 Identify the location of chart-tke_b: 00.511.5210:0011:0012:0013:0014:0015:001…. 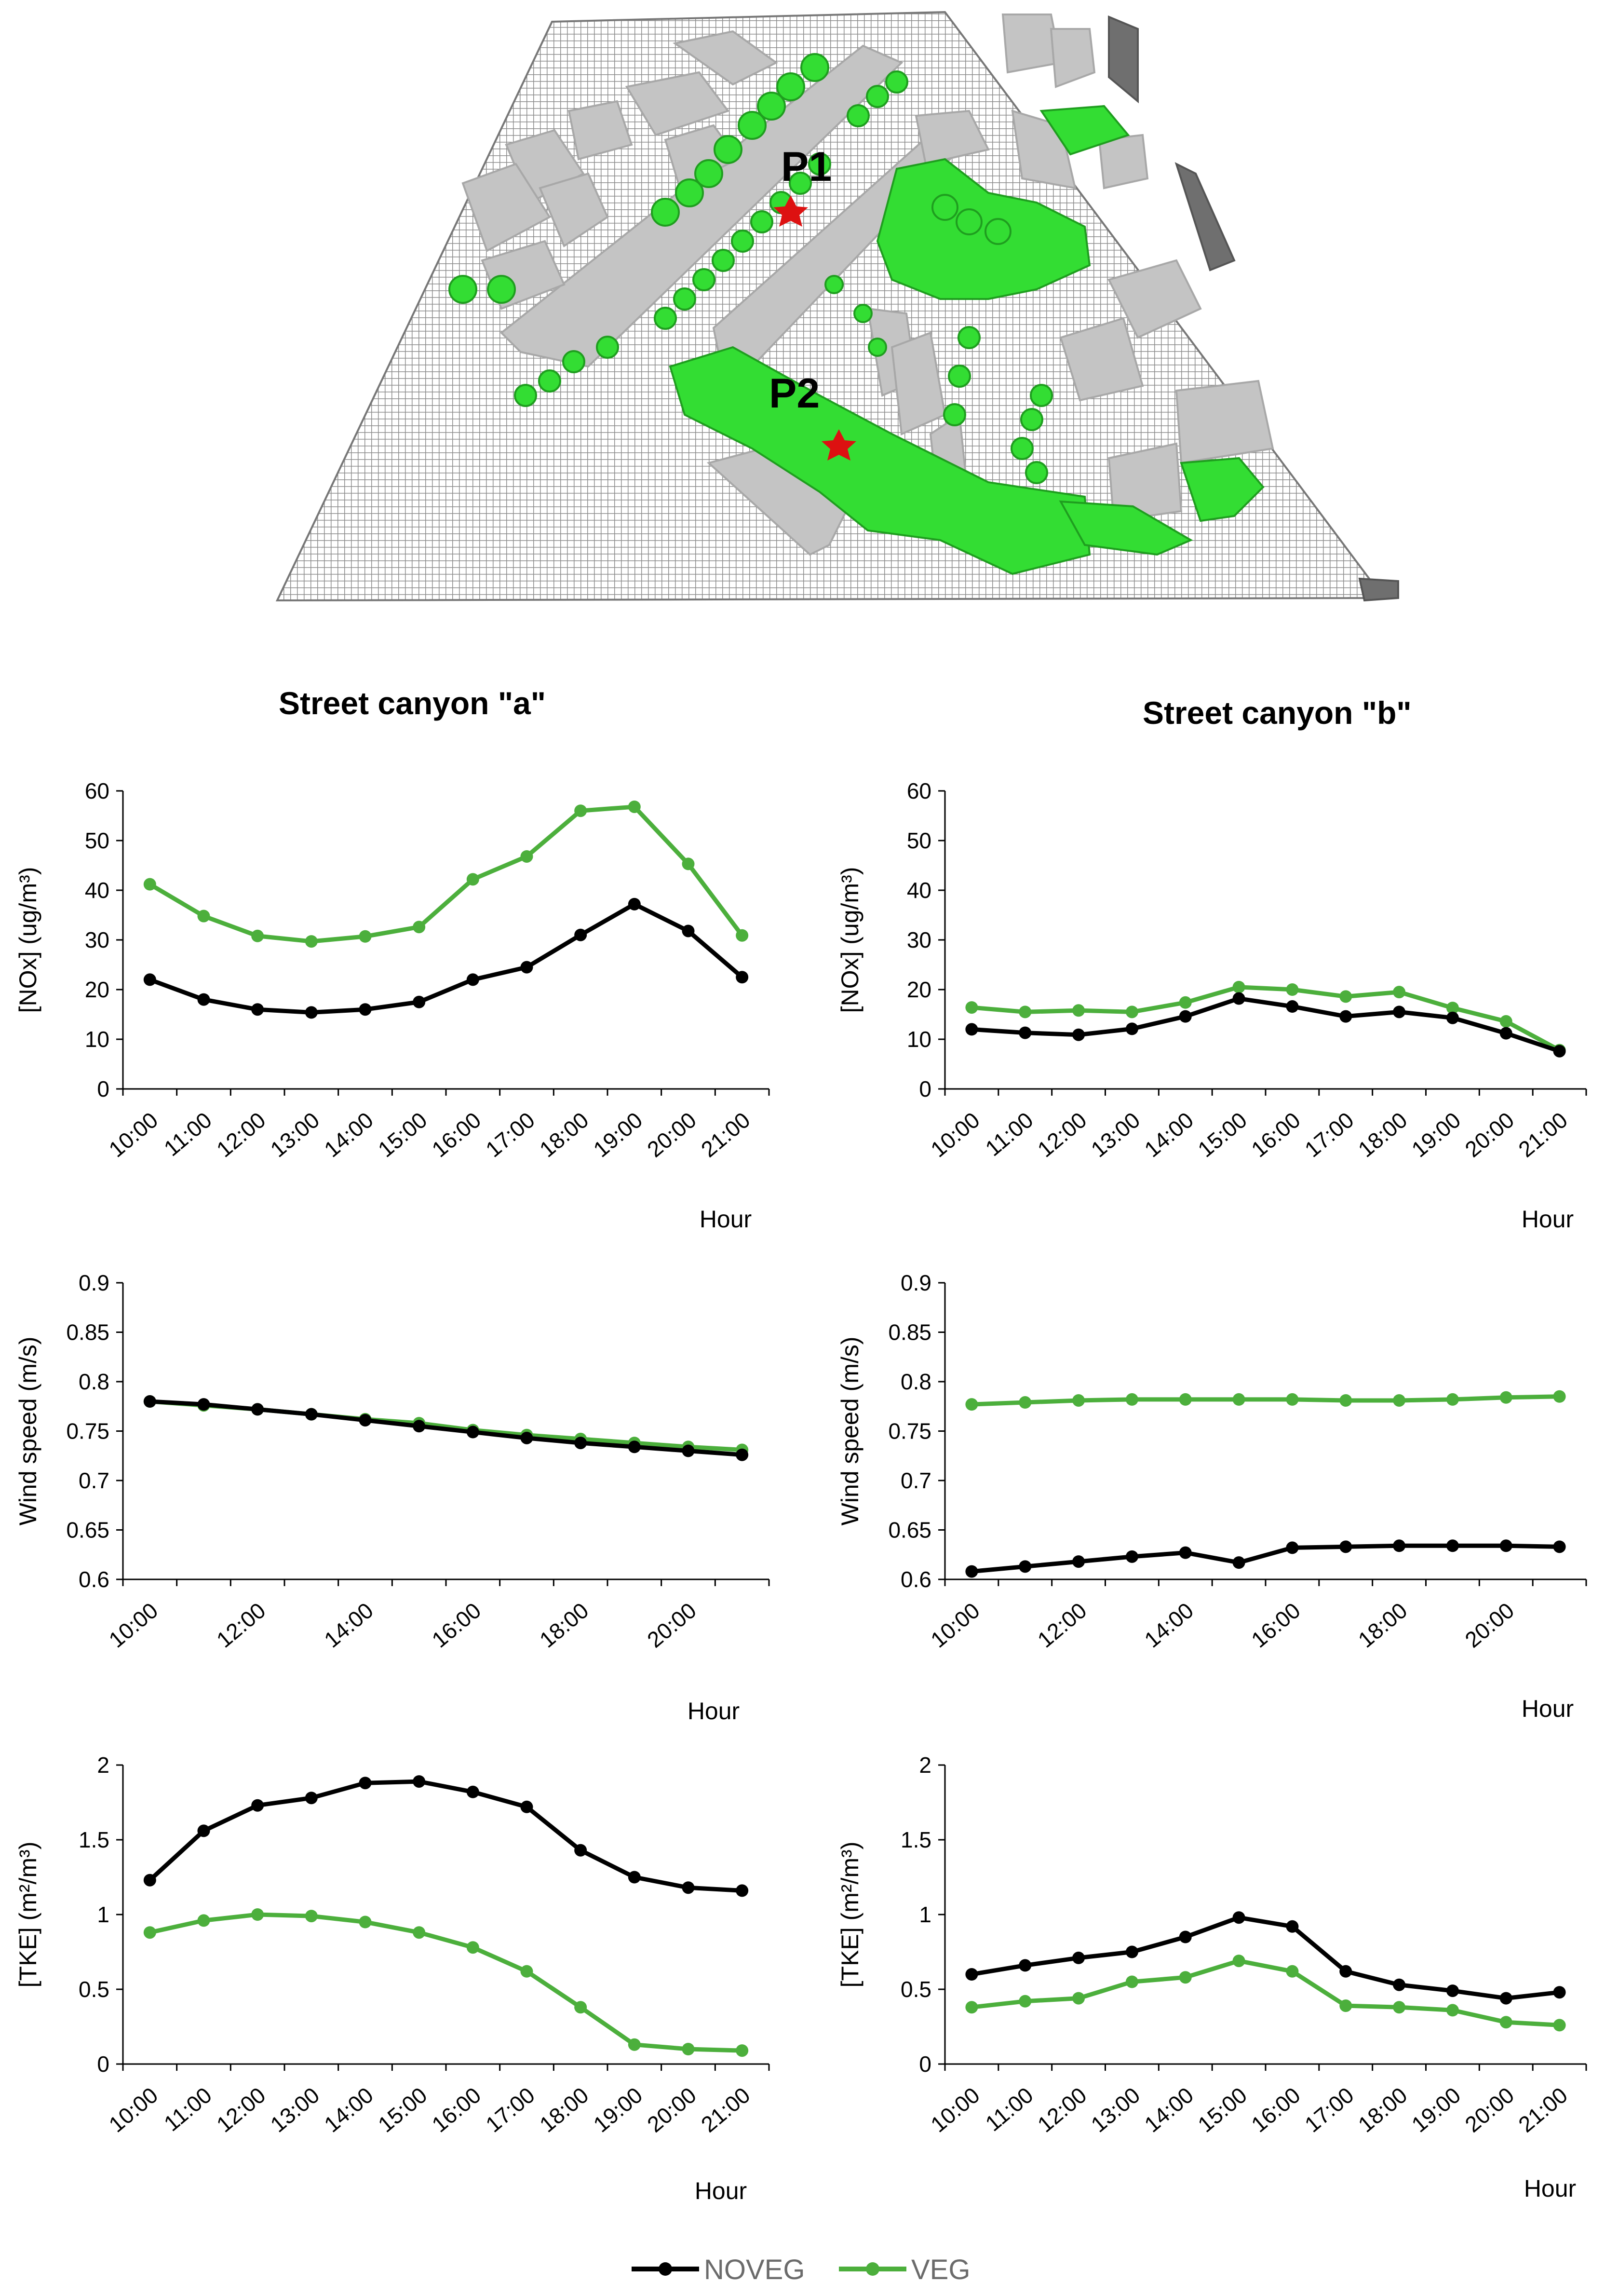
(1211, 1977).